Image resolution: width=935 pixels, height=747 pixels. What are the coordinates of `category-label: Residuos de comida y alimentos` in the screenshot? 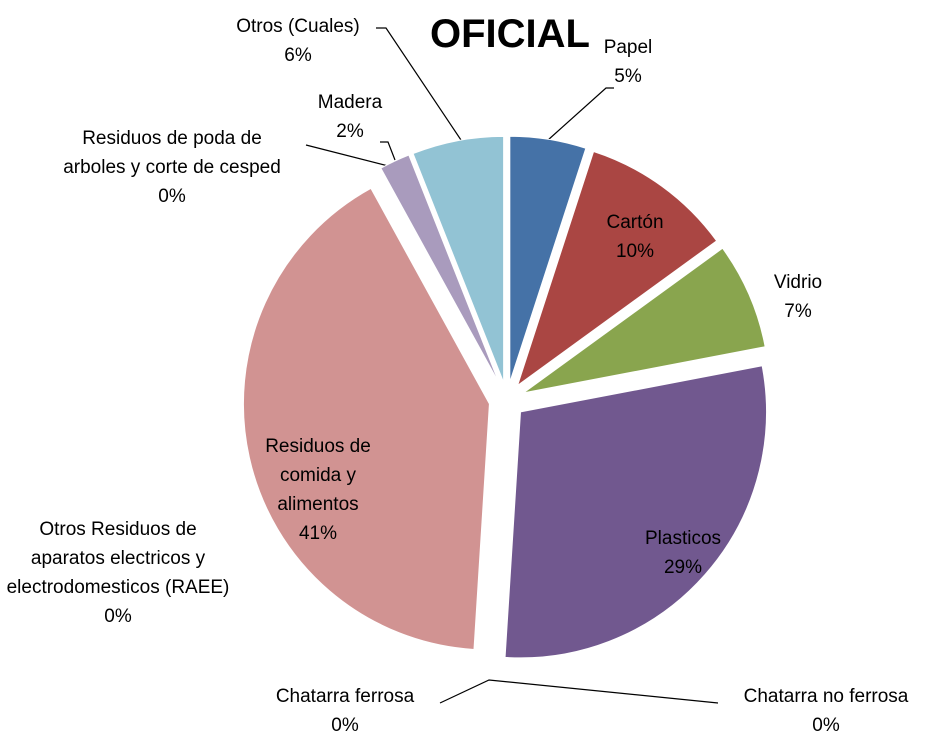 It's located at (318, 475).